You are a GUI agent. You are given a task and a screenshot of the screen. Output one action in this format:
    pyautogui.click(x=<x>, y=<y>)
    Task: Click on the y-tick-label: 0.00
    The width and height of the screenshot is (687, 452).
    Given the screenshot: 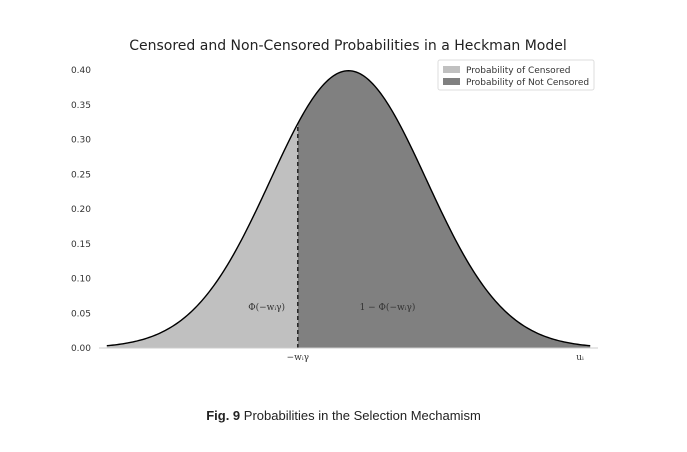 What is the action you would take?
    pyautogui.click(x=81, y=349)
    